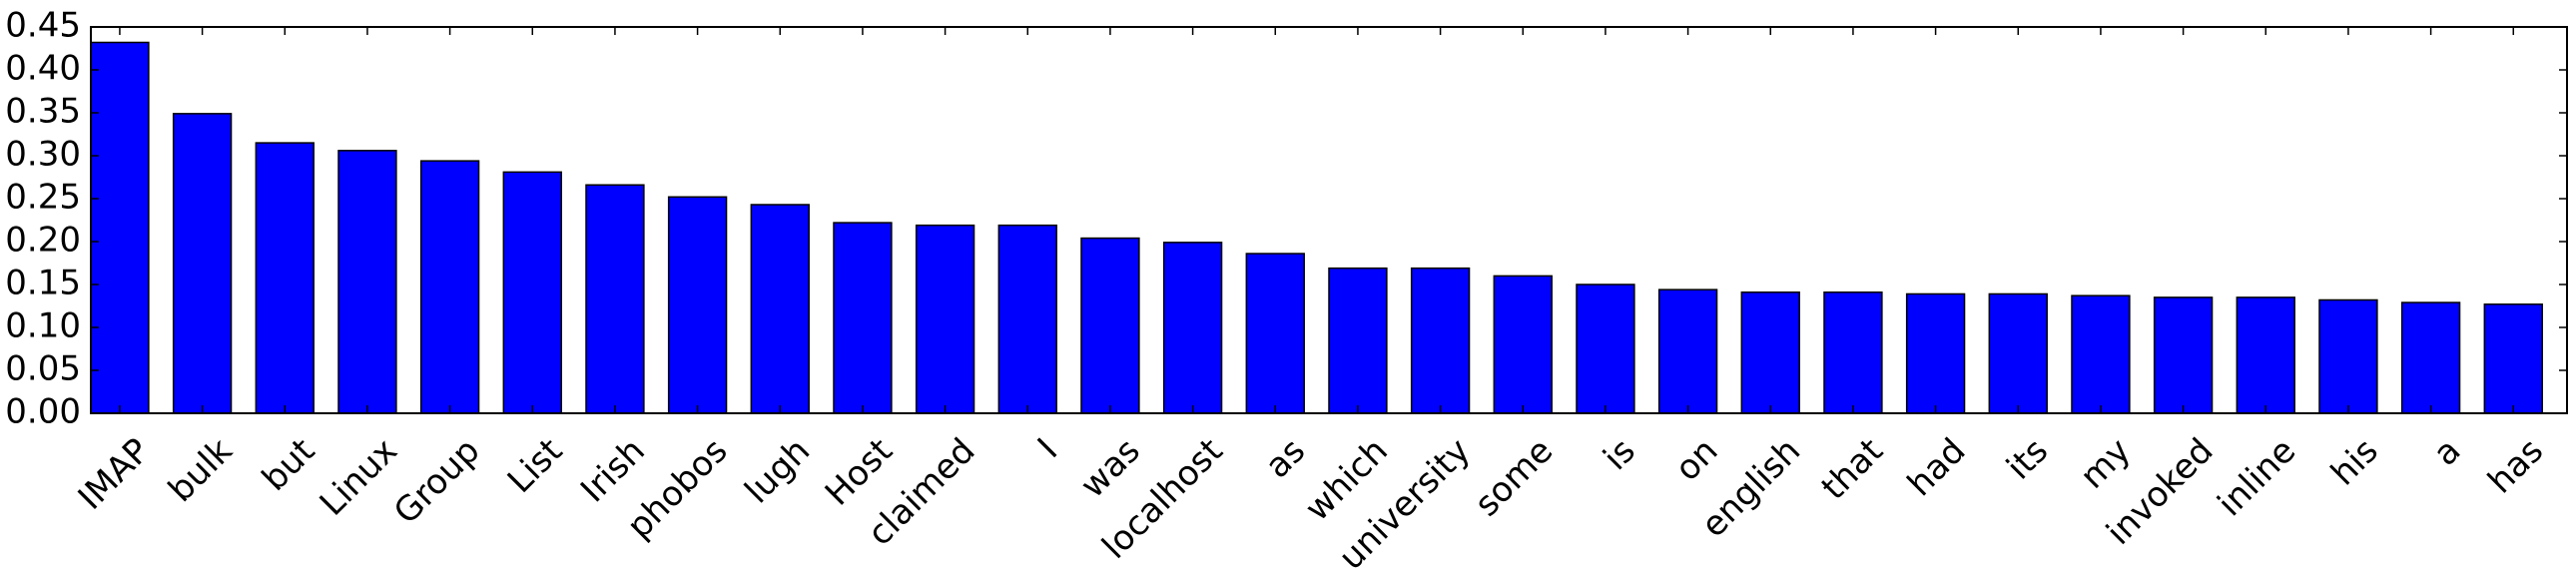 Image resolution: width=2576 pixels, height=572 pixels. Describe the element at coordinates (1936, 353) in the screenshot. I see `bar-had` at that location.